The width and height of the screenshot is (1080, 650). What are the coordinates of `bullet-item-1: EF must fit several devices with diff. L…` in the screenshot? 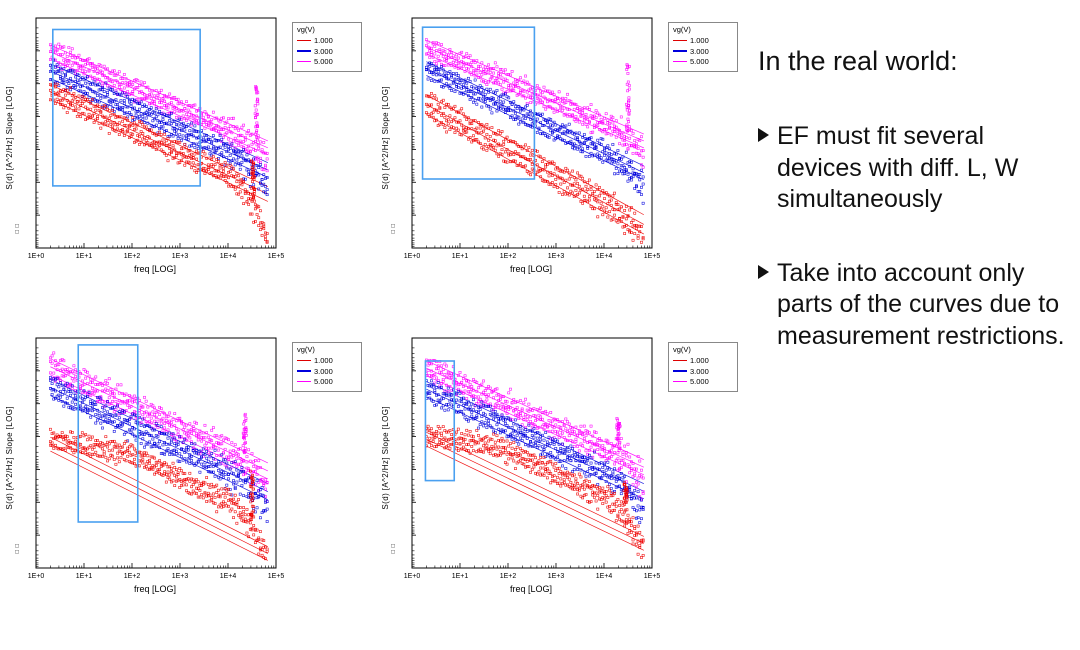 It's located at (915, 168).